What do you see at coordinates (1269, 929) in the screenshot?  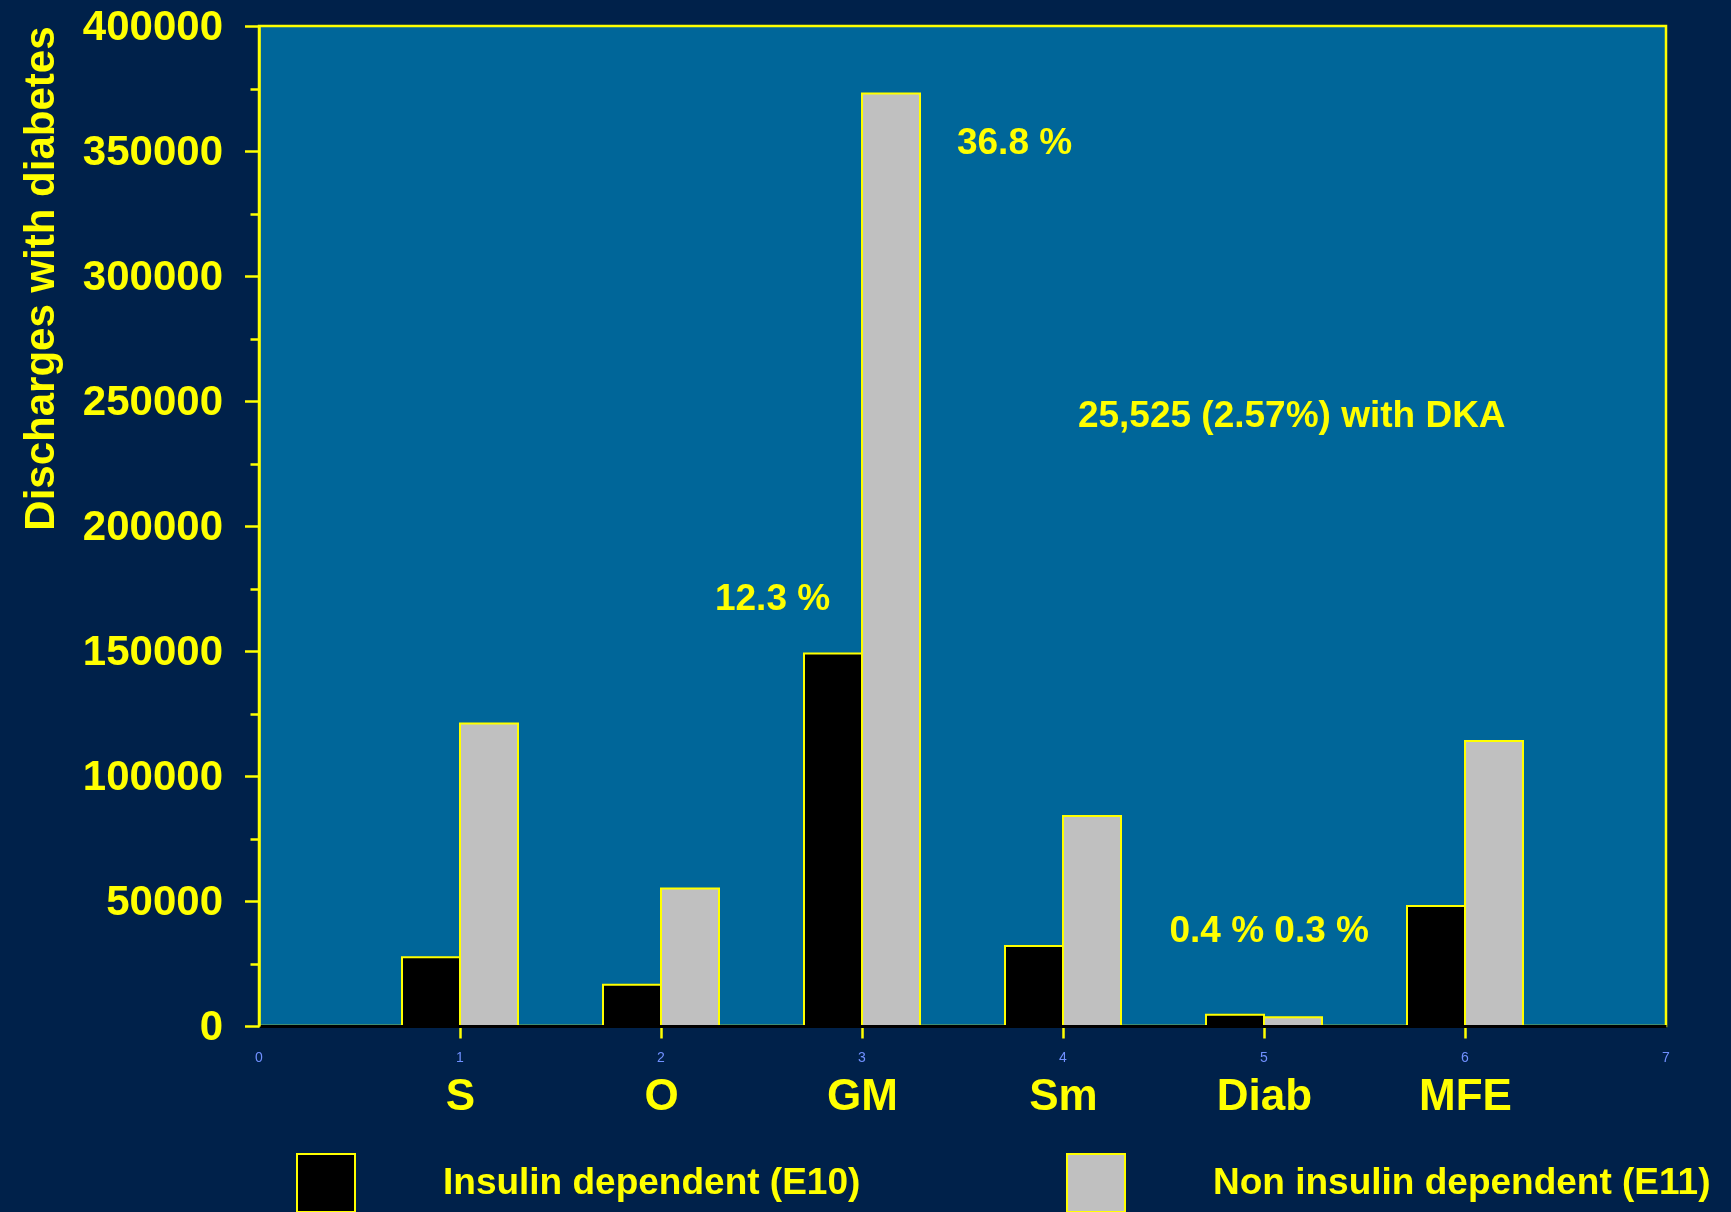 I see `annotation: 0.4 % 0.3 %` at bounding box center [1269, 929].